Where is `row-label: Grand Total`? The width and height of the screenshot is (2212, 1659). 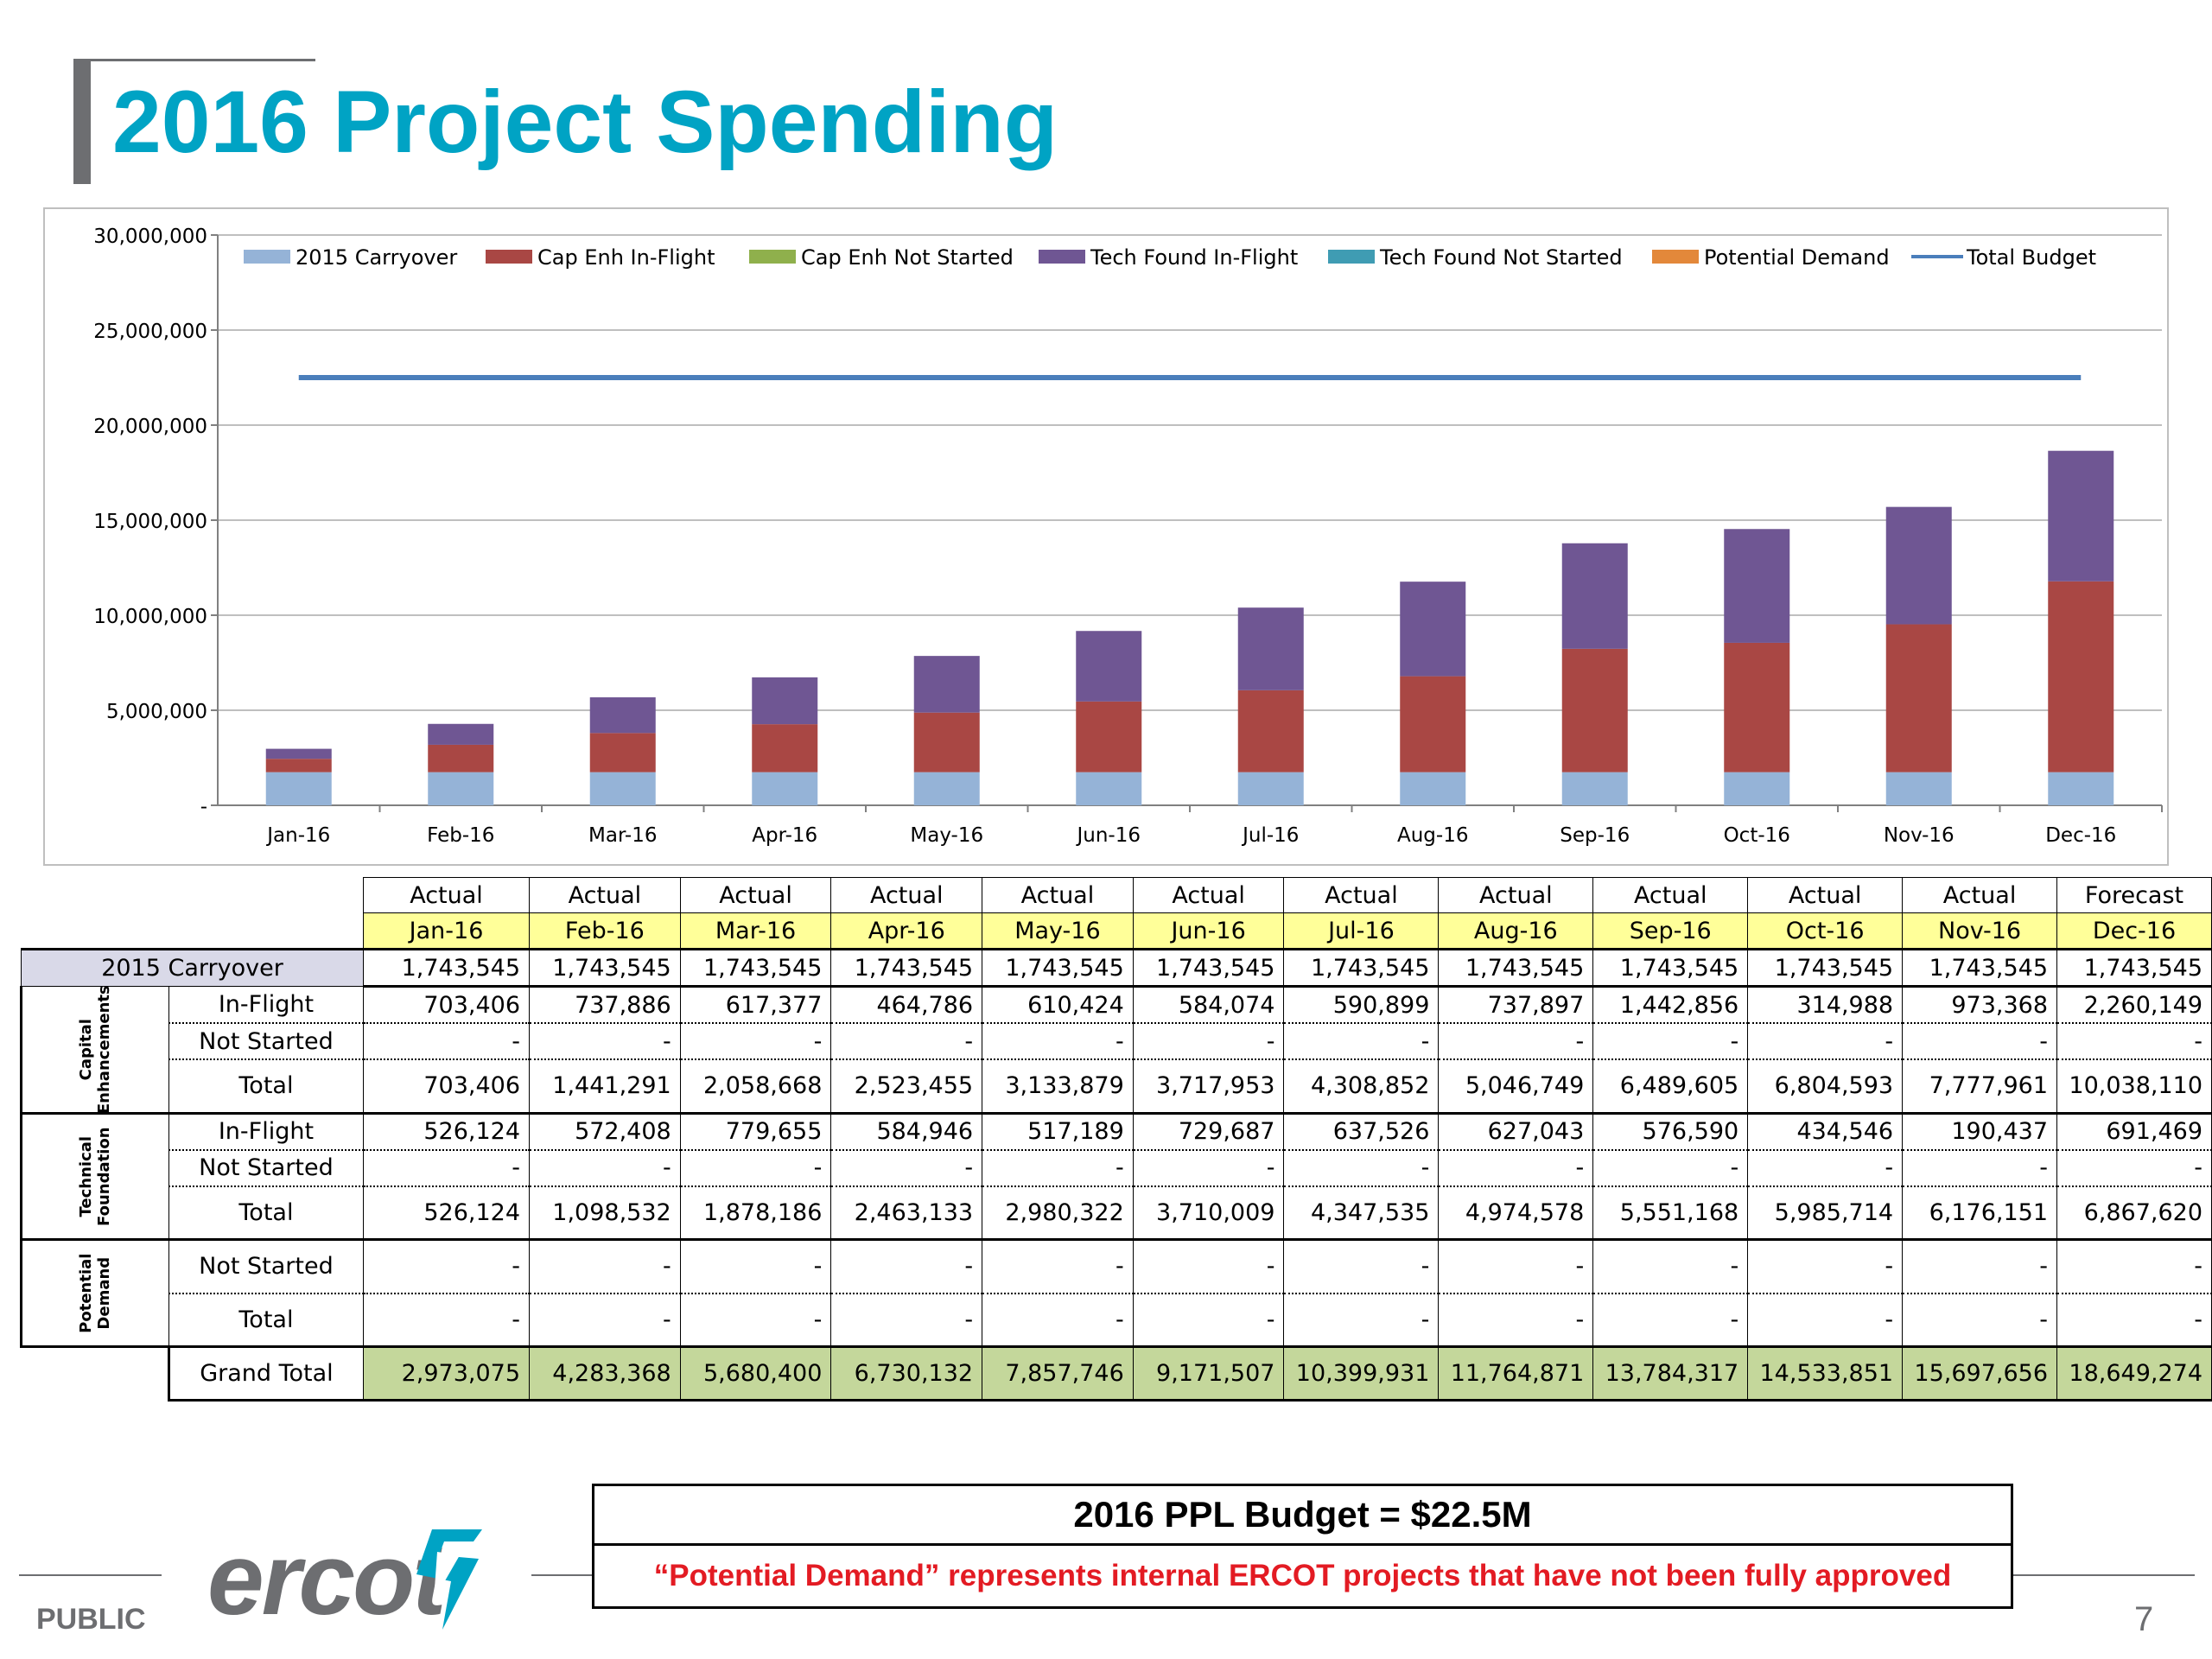
row-label: Grand Total is located at coordinates (266, 1373).